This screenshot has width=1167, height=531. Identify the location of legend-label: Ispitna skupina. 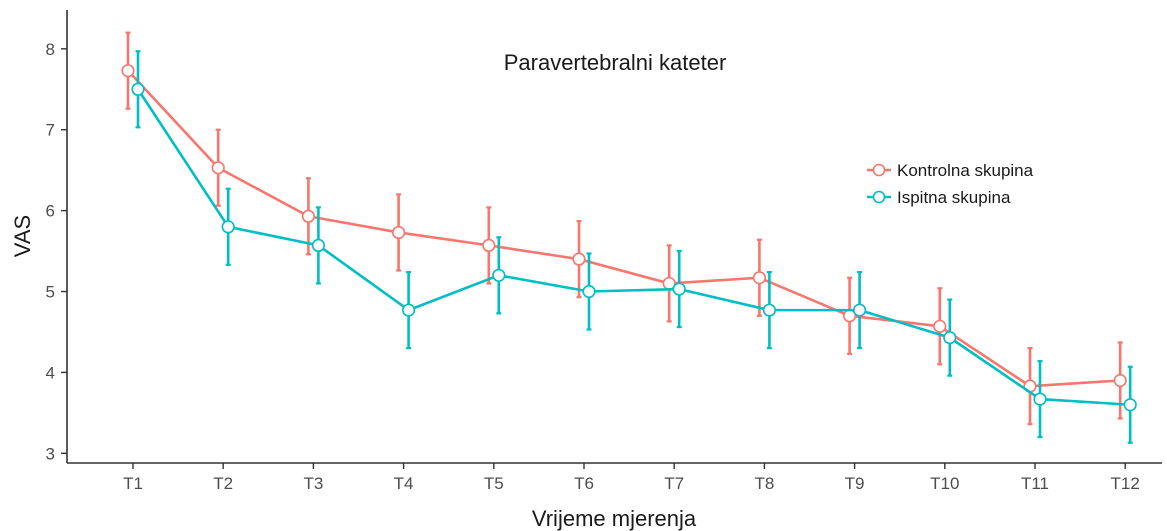
(954, 197).